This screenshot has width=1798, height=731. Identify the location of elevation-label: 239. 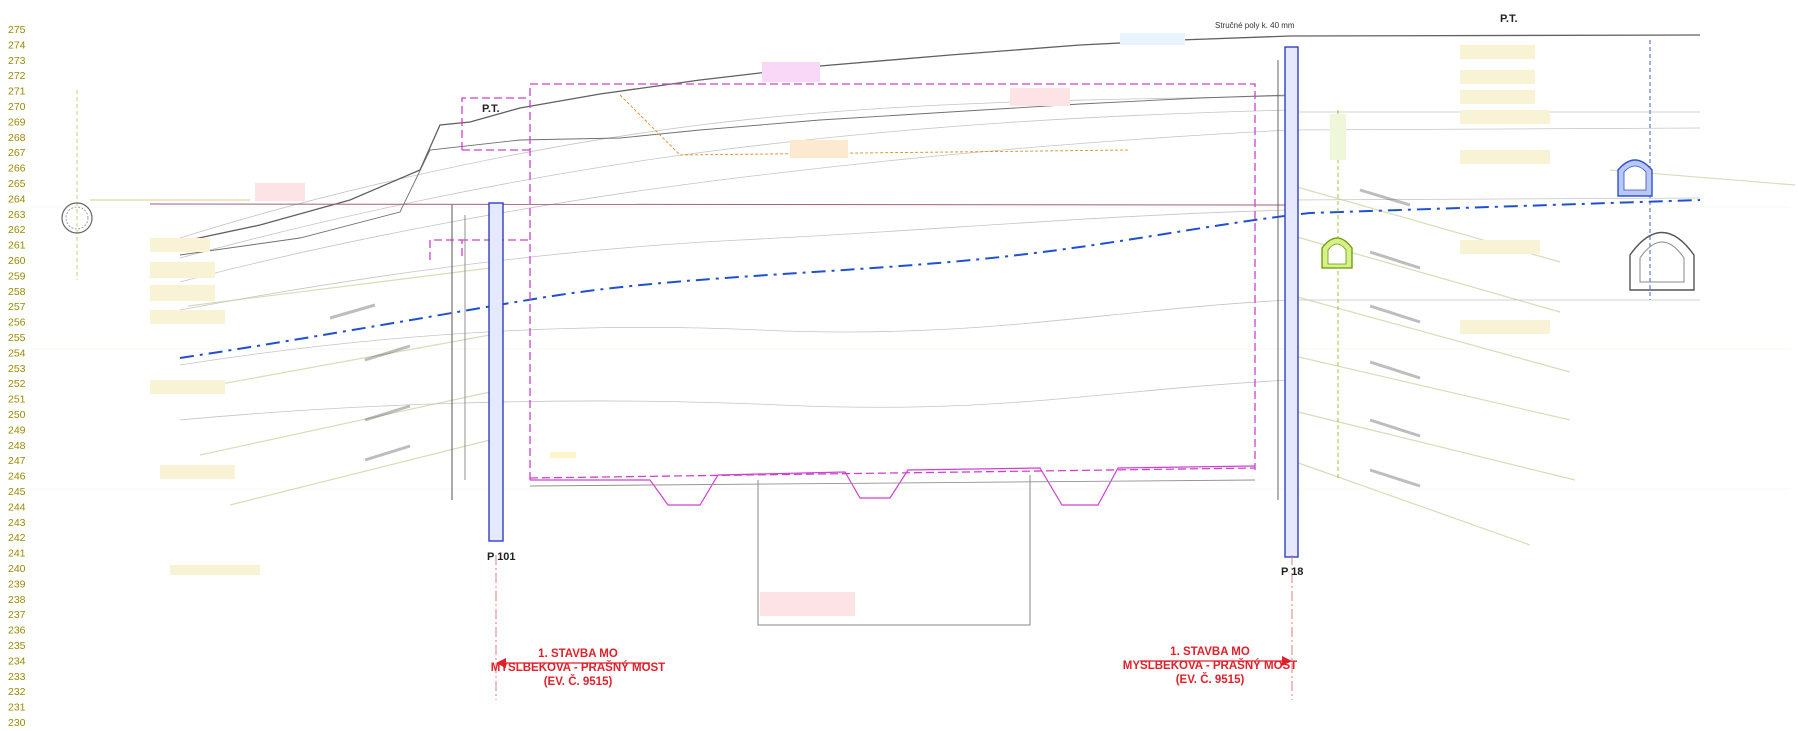
(17, 584).